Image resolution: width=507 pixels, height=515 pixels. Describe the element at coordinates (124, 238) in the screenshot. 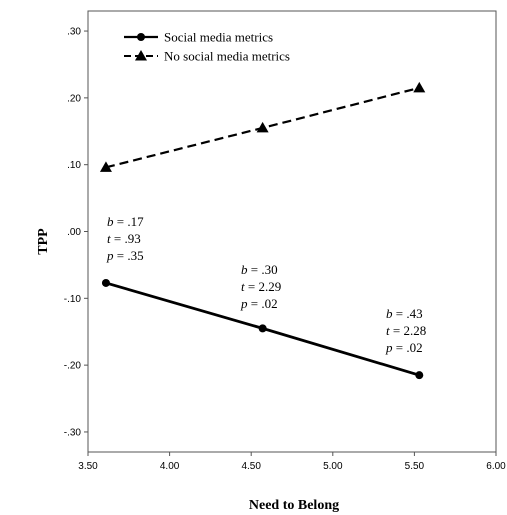

I see `annotation-t: t = .93` at that location.